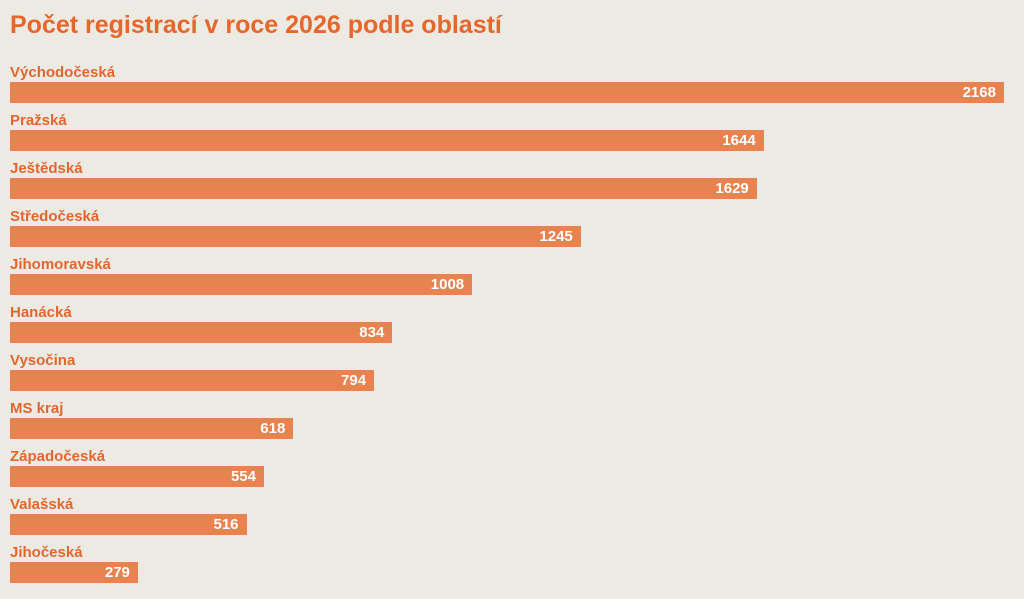  I want to click on bar-category-label: Ještědská, so click(46, 168).